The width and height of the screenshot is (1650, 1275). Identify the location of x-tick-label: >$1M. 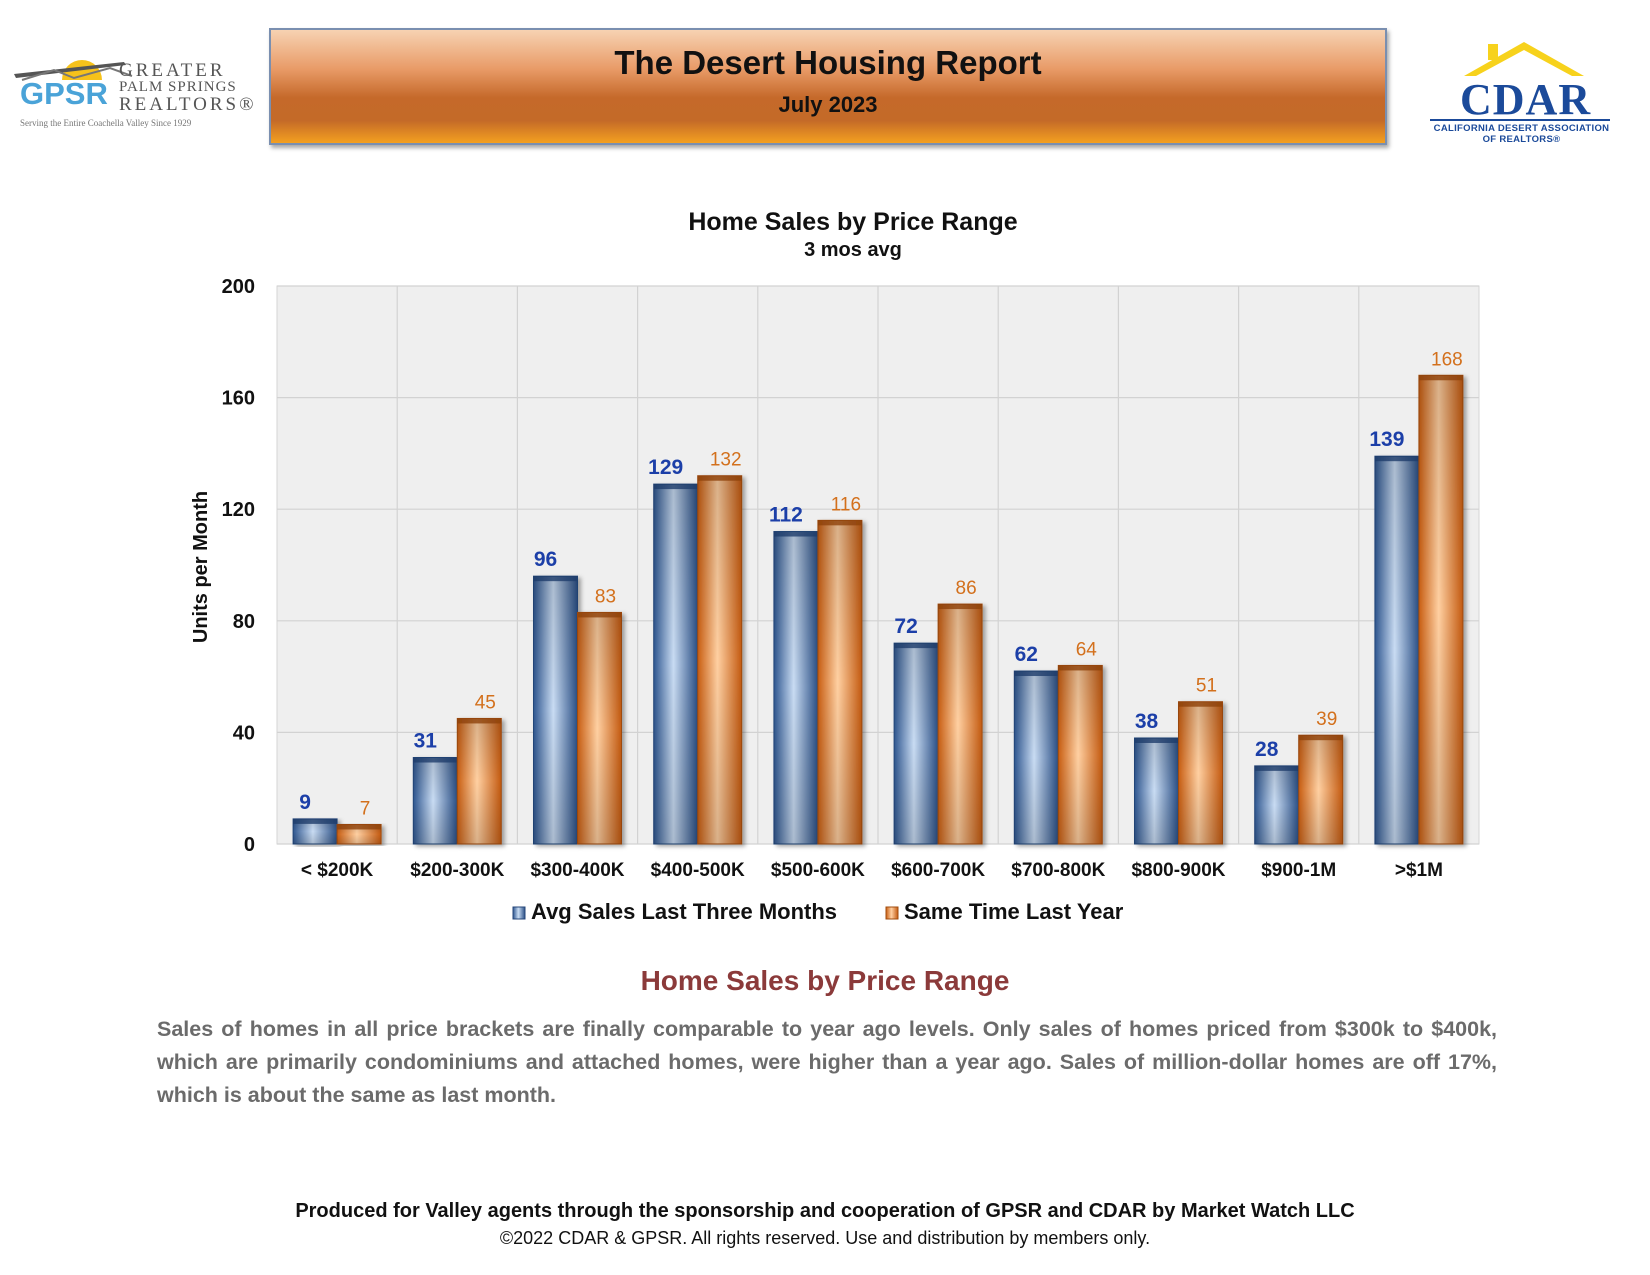
(1419, 870).